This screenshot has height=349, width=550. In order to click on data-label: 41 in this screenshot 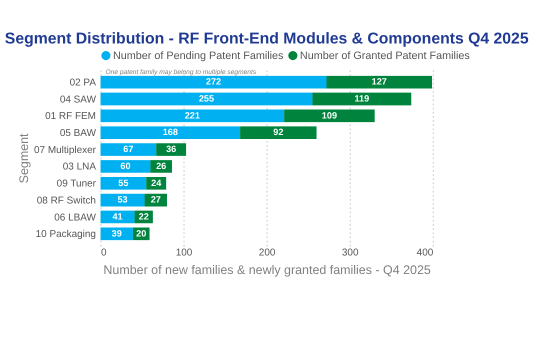, I will do `click(117, 216)`.